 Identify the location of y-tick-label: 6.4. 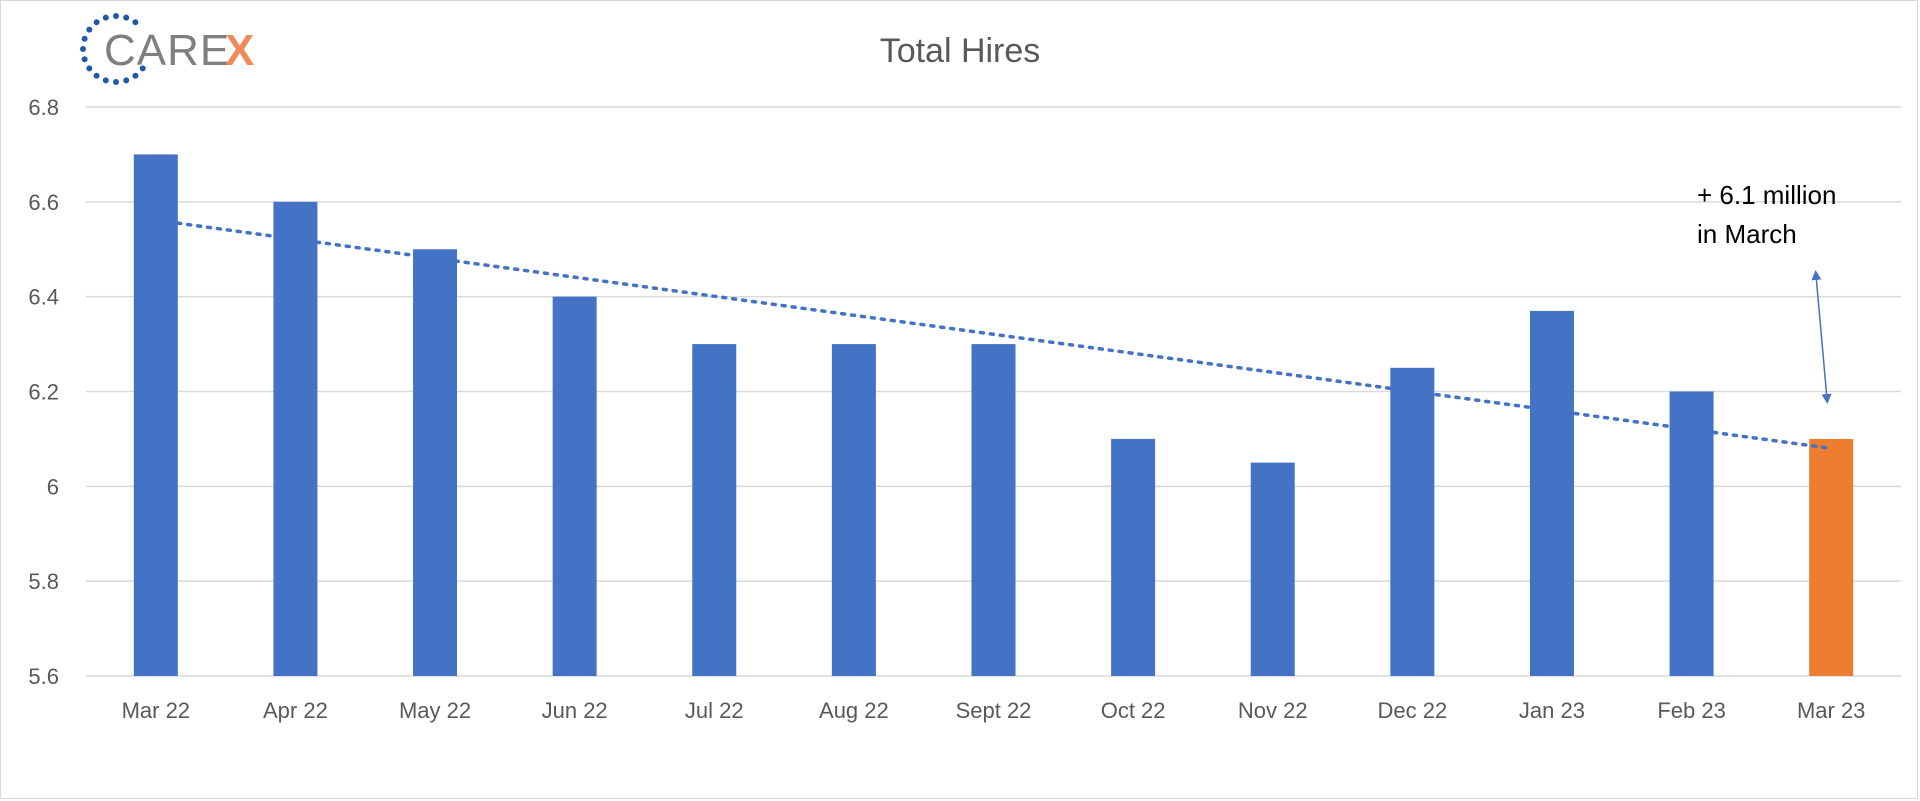
(43, 297).